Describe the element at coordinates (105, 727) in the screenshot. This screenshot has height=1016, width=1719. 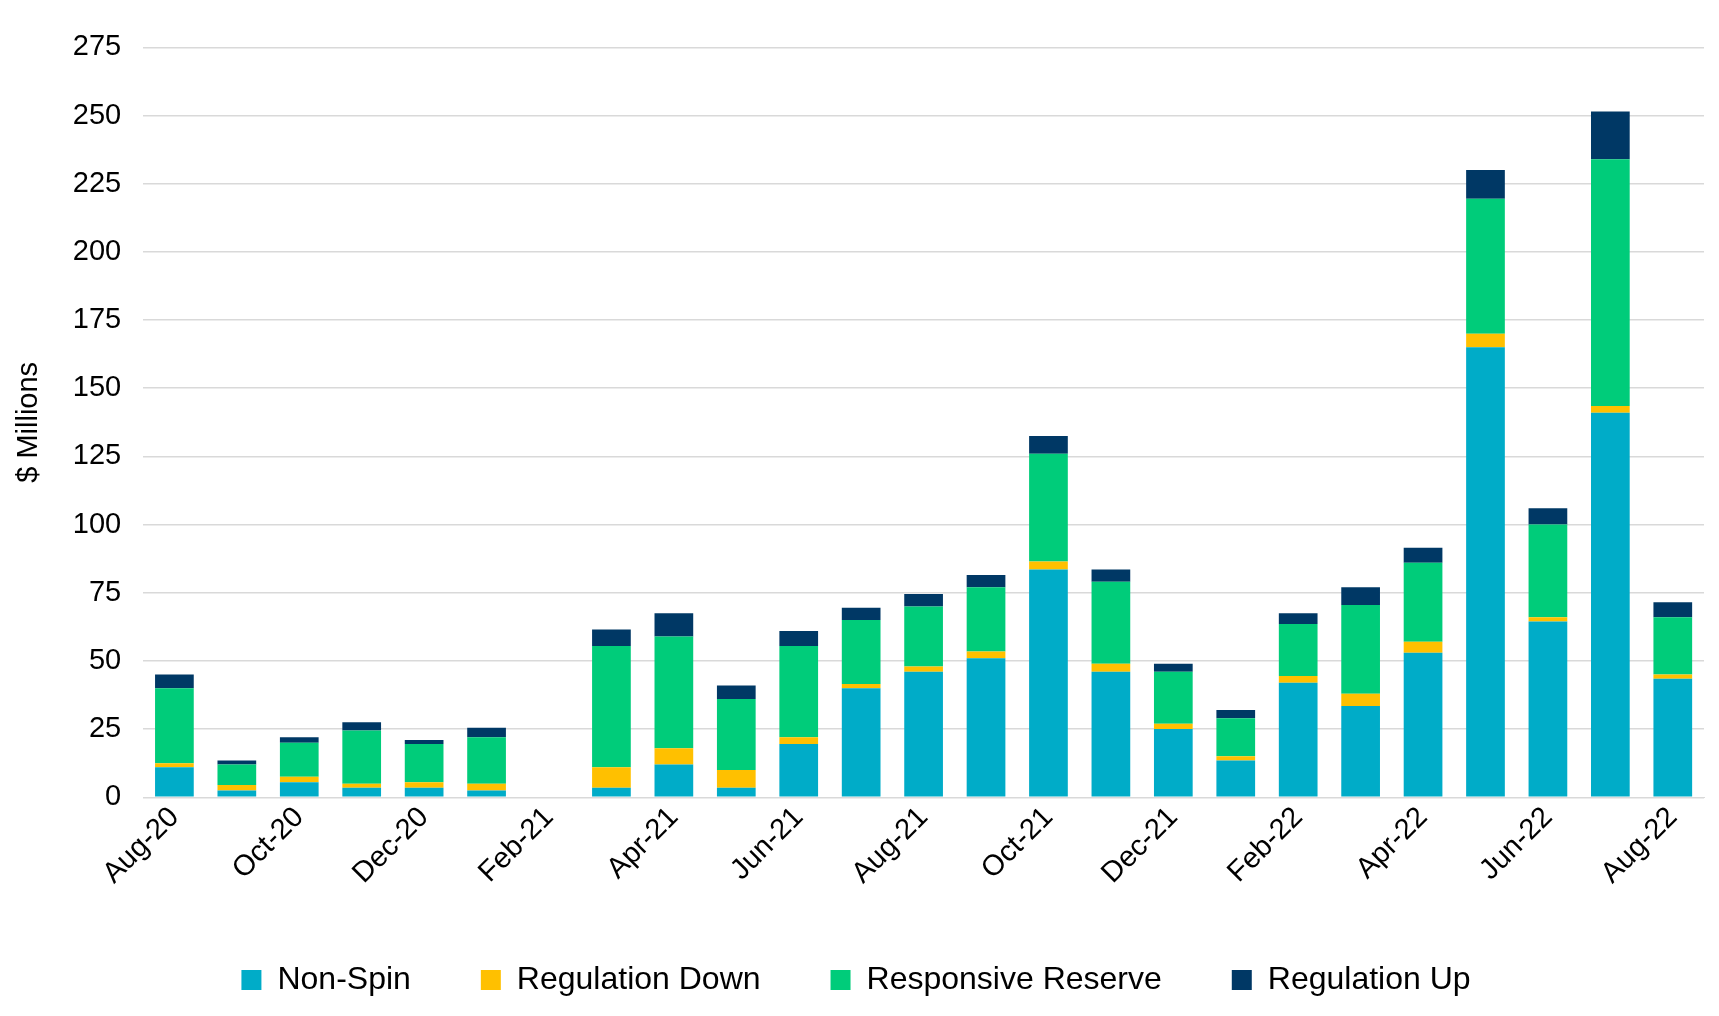
I see `y-tick-label: 25` at that location.